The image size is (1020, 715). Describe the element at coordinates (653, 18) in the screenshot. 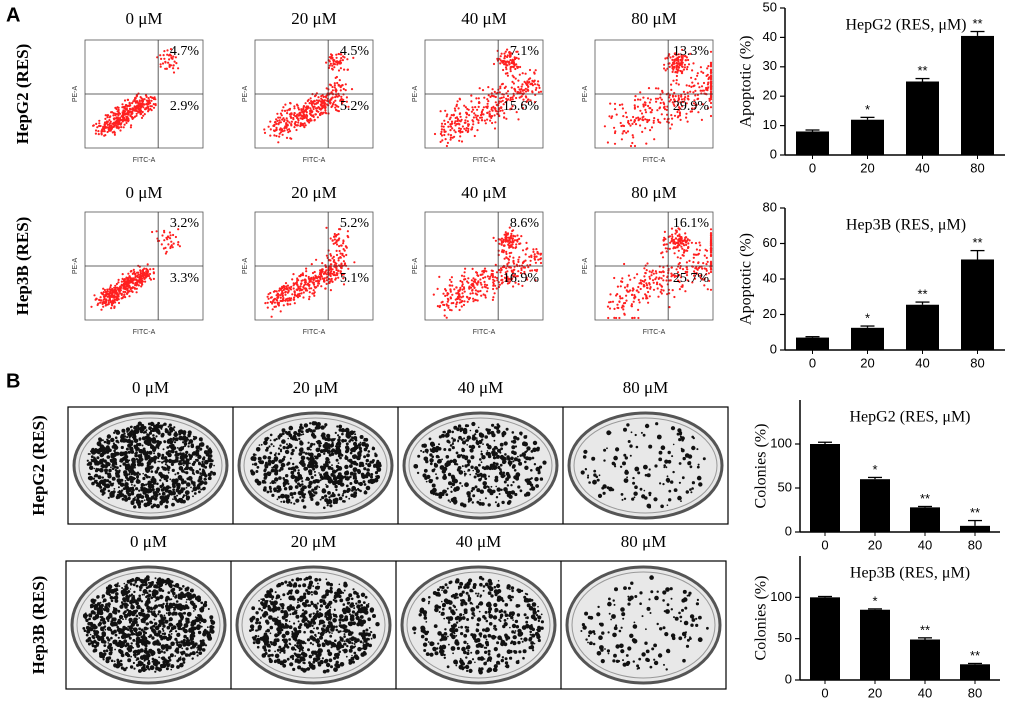

I see `dose-label: 80 μM` at that location.